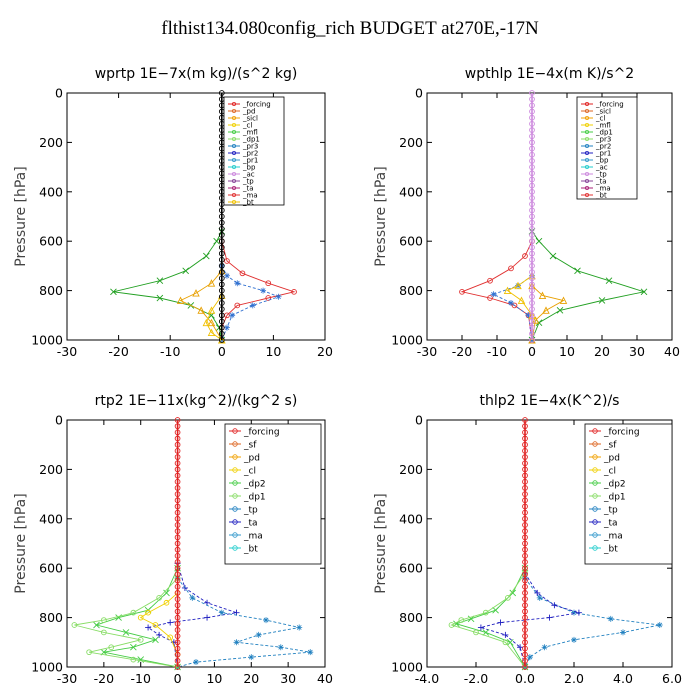 Image resolution: width=700 pixels, height=700 pixels. Describe the element at coordinates (613, 537) in the screenshot. I see `legend-entry: _ma` at that location.